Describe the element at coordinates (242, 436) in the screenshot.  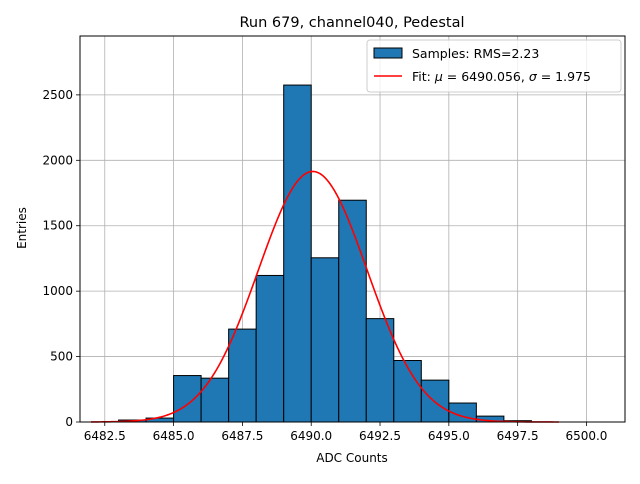
I see `x-tick-label: 6487.5` at that location.